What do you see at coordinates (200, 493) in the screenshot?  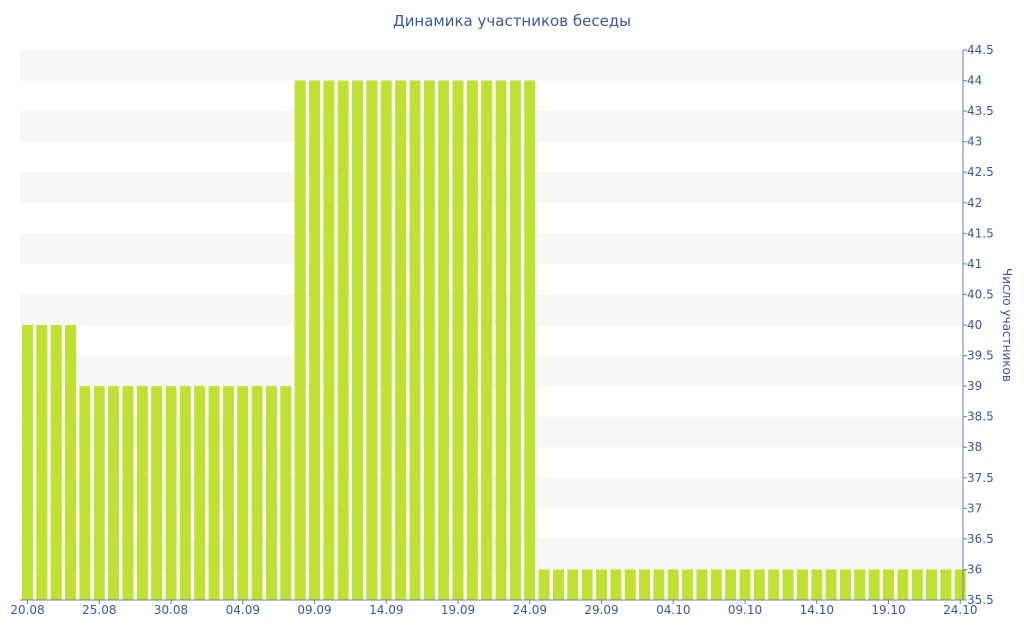 I see `bar-01.09` at bounding box center [200, 493].